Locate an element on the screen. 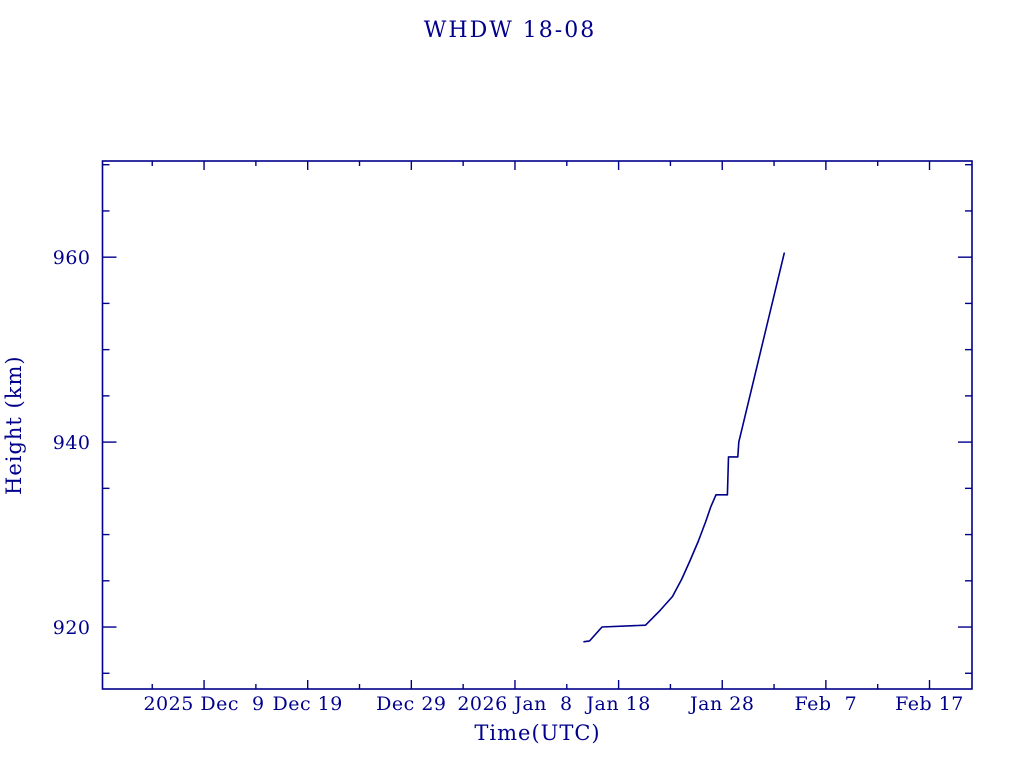 The height and width of the screenshot is (768, 1024). x-tick-label: Feb 17 is located at coordinates (929, 704).